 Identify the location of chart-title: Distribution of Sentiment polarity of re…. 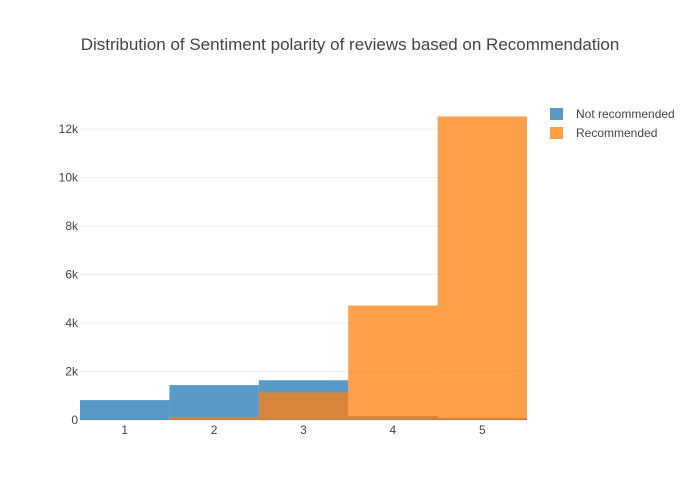
(350, 44).